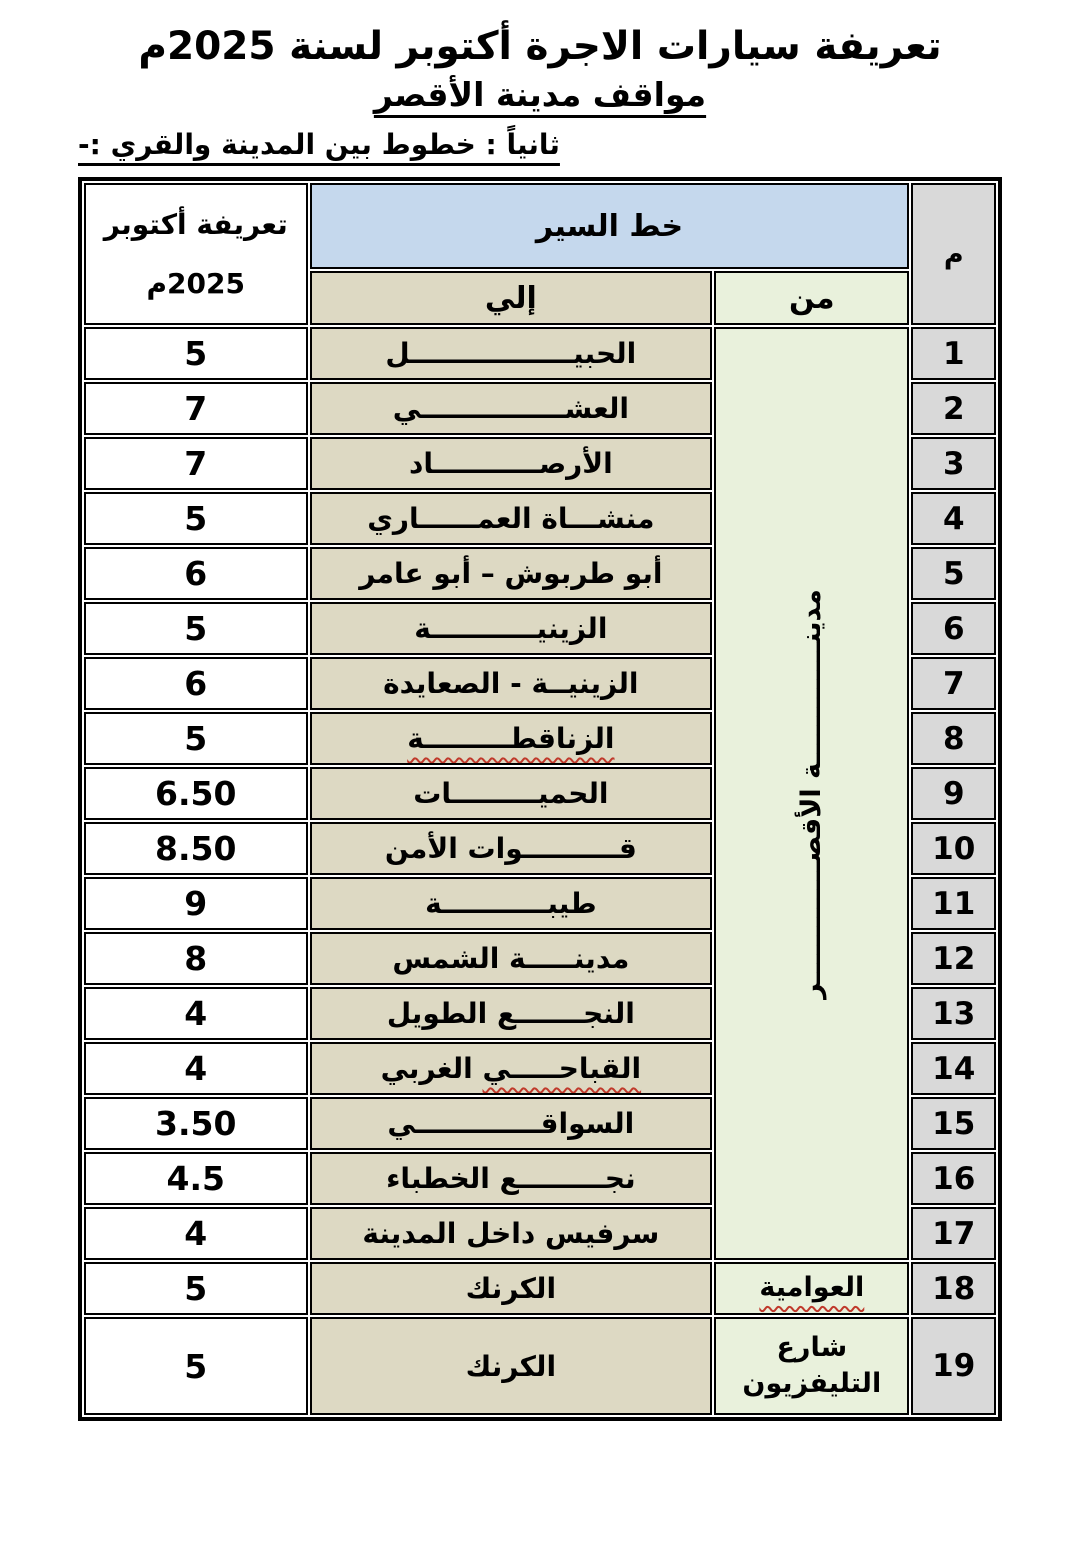  What do you see at coordinates (953, 1288) in the screenshot?
I see `serial-cell: 18` at bounding box center [953, 1288].